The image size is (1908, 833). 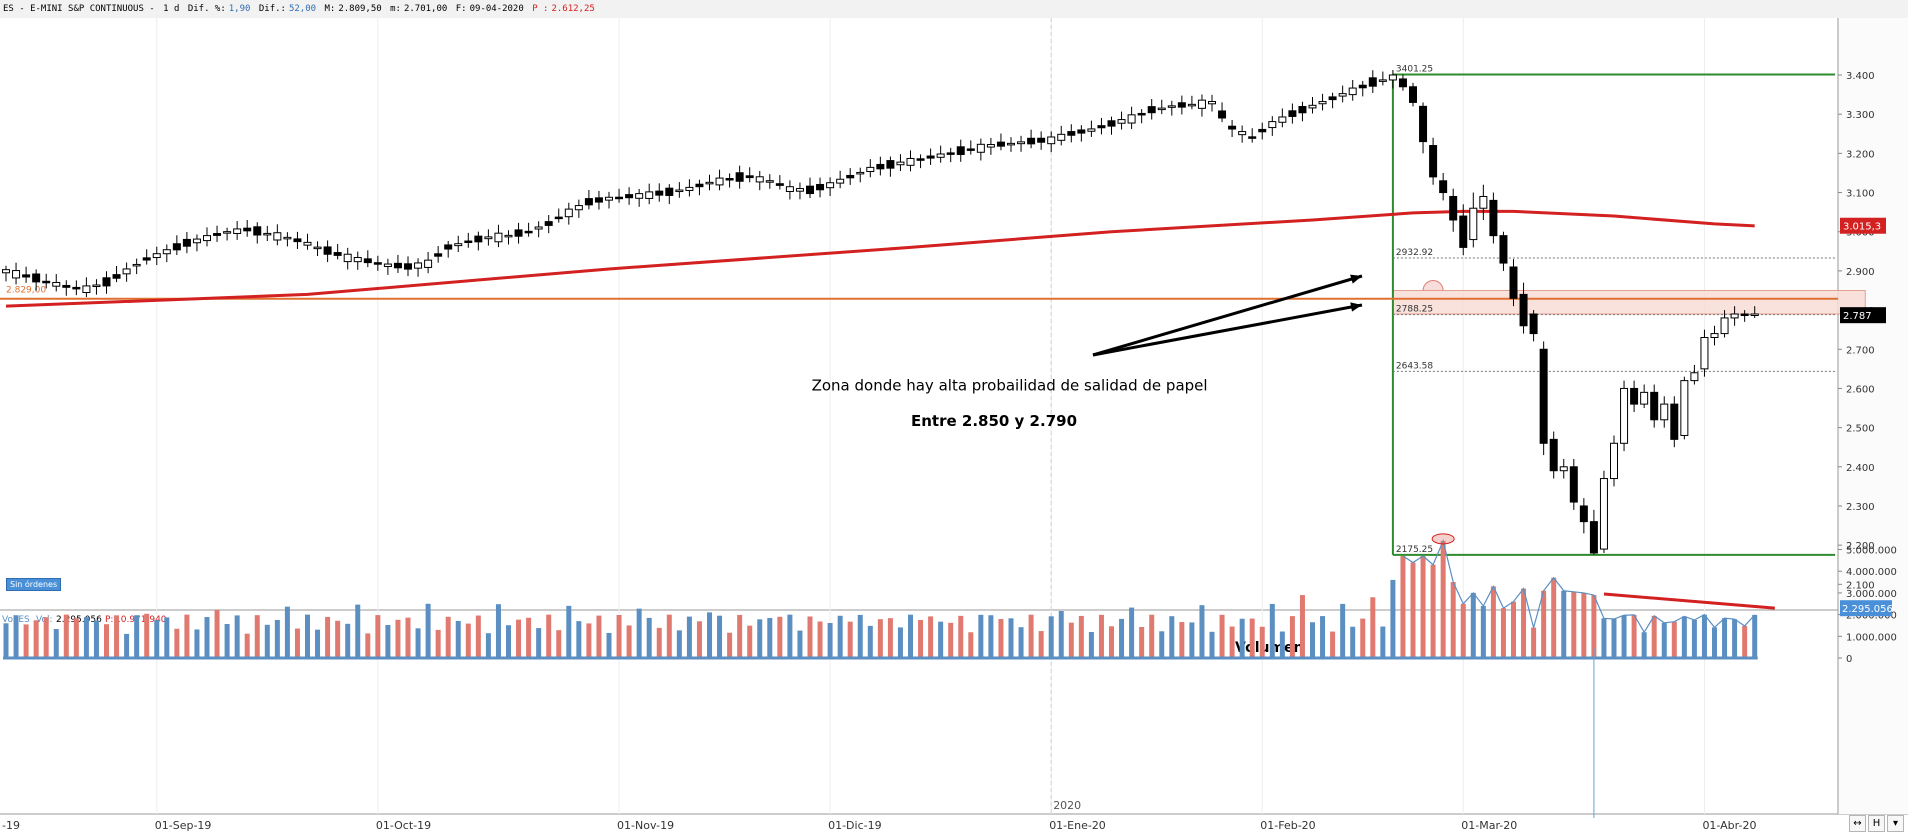 What do you see at coordinates (1729, 825) in the screenshot?
I see `x-tick-label: 01-Abr-20` at bounding box center [1729, 825].